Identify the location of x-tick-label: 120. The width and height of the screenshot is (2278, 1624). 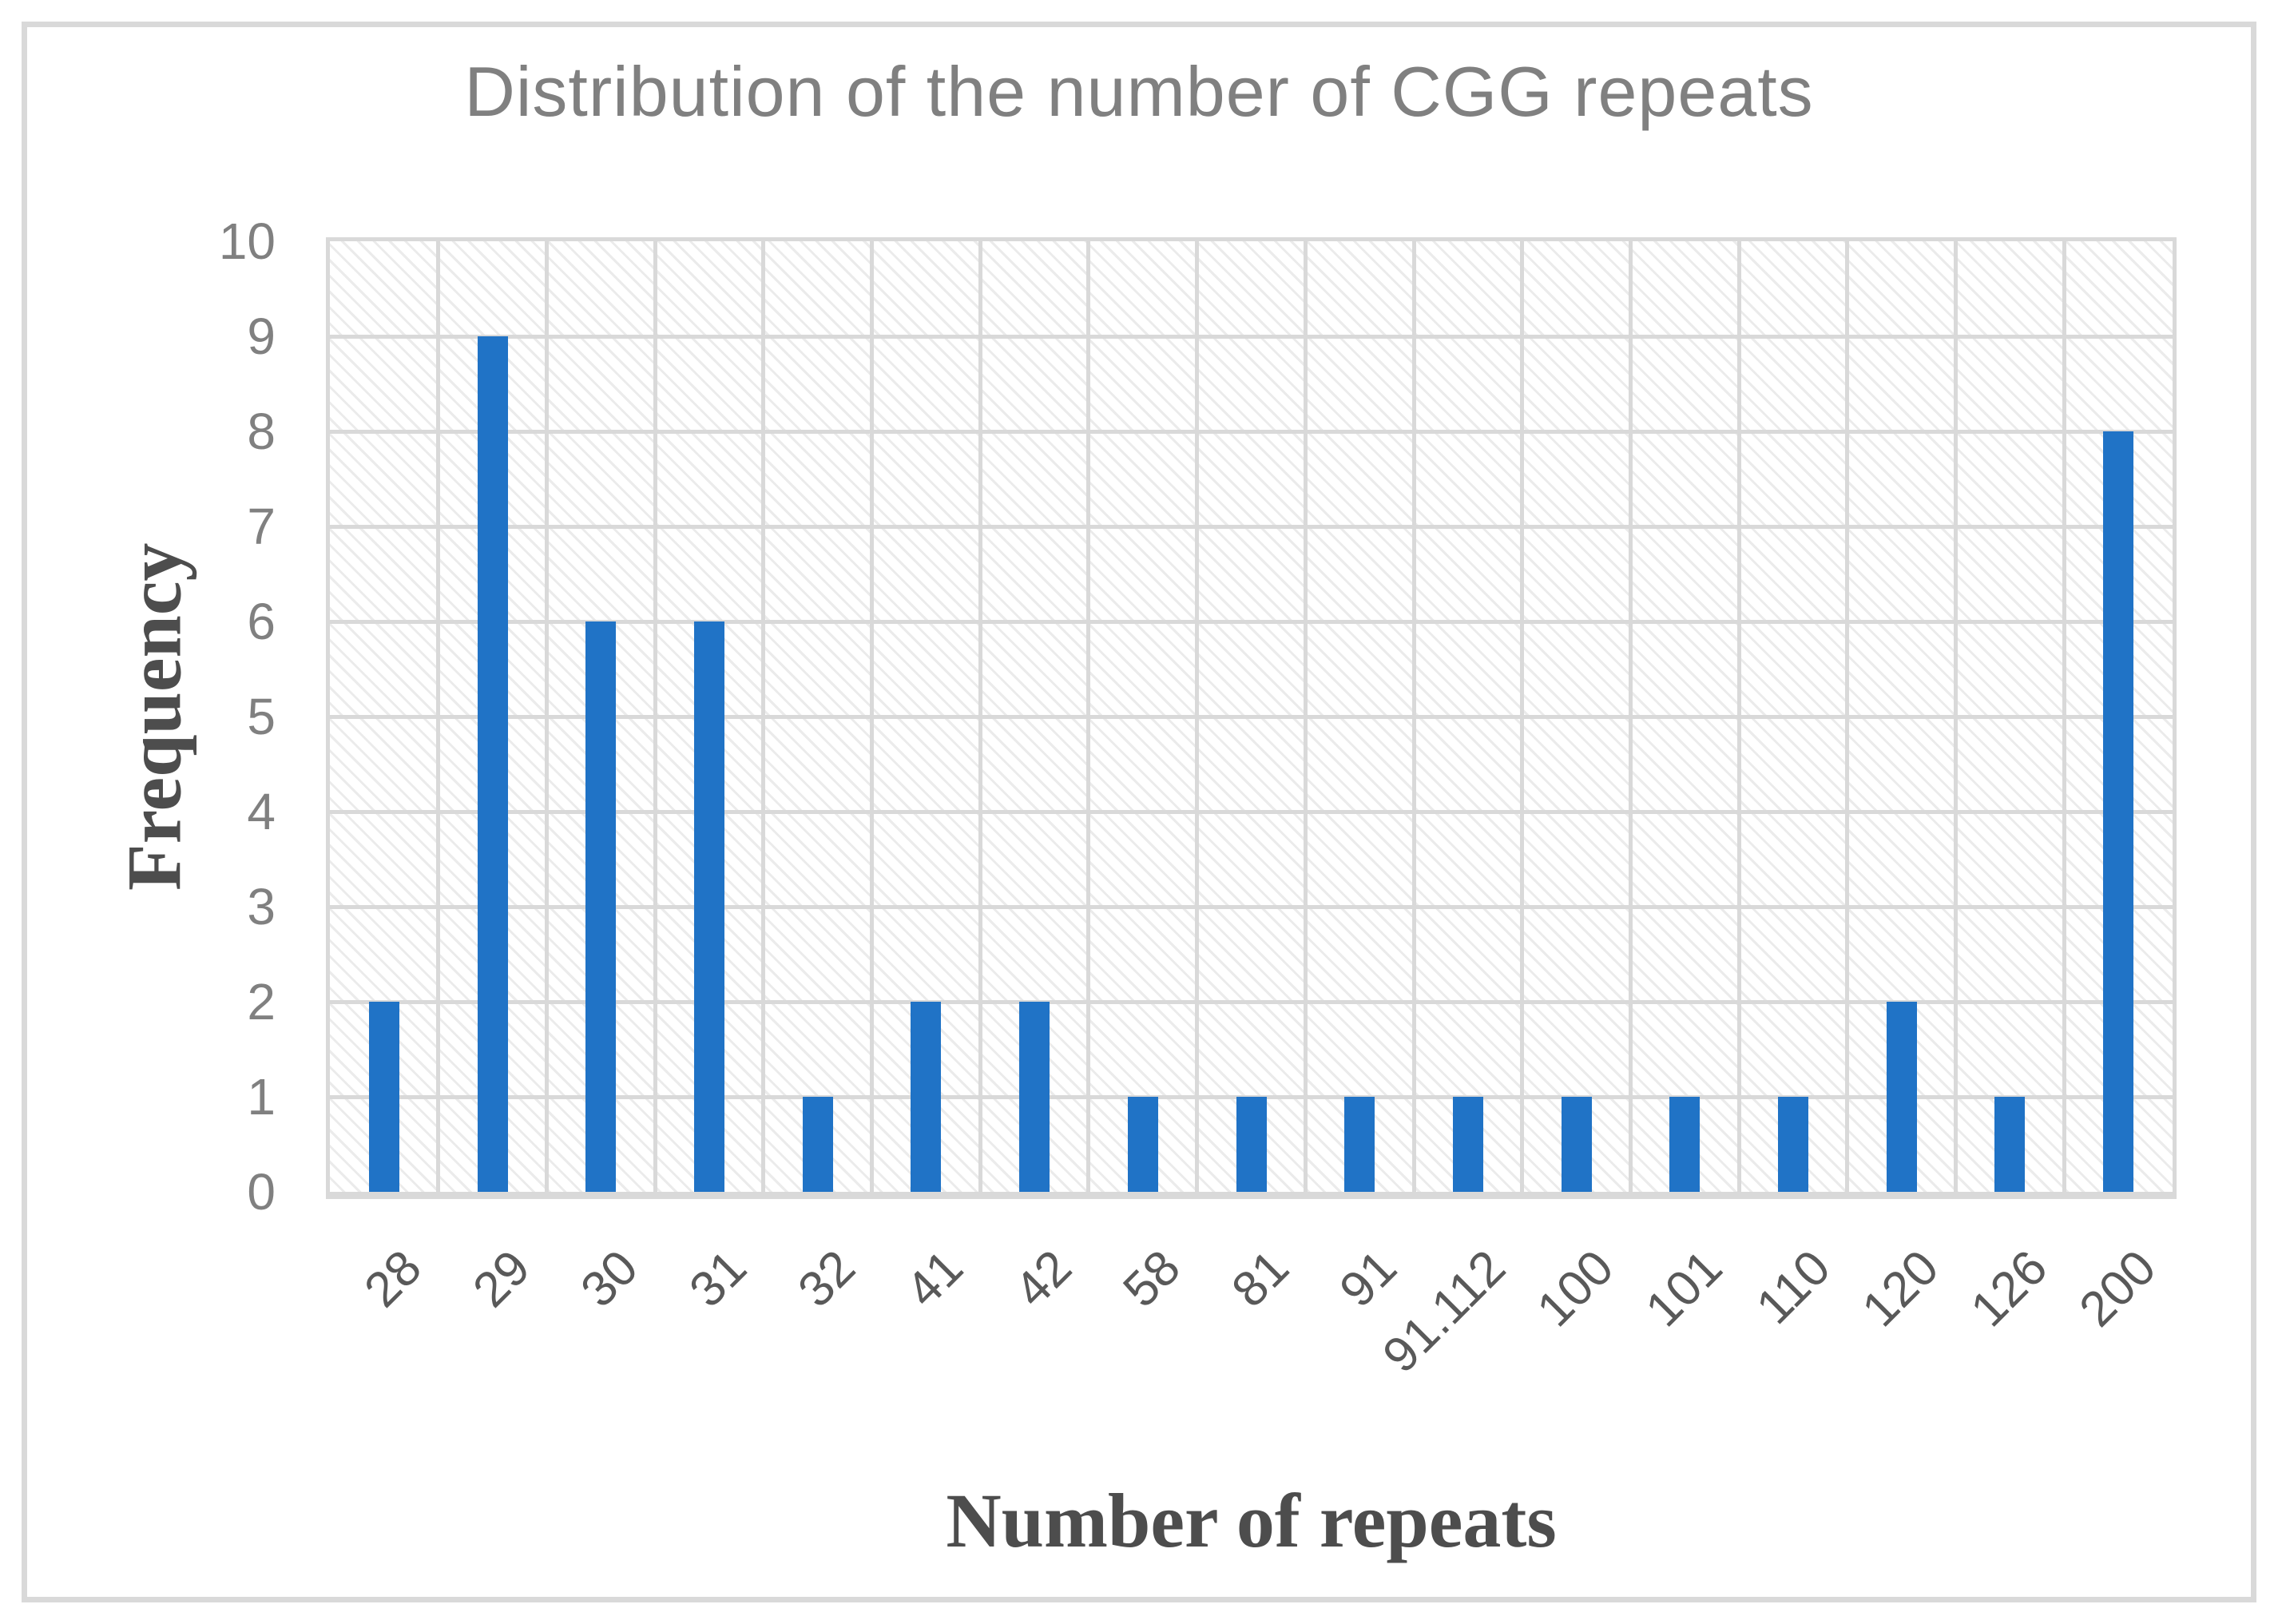
(1901, 1289).